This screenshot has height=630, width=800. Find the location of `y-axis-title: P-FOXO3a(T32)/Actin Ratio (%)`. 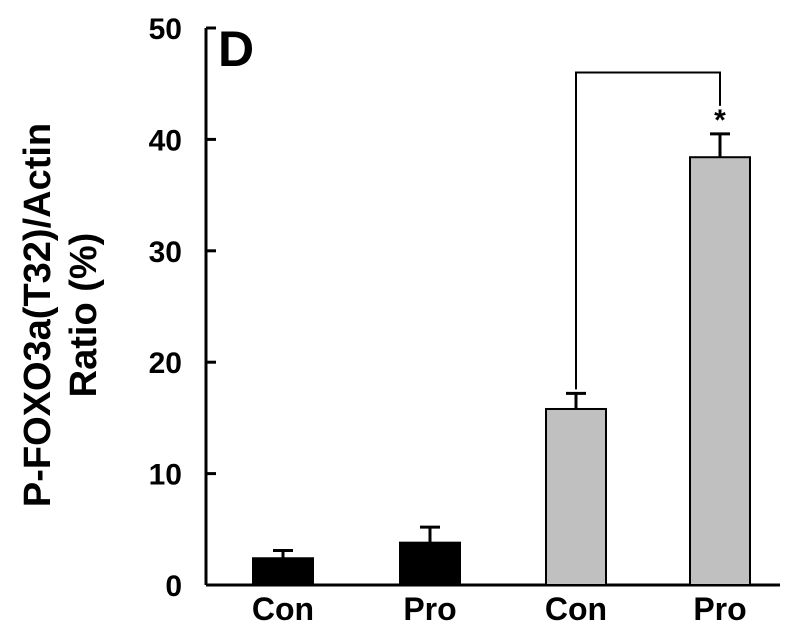

y-axis-title: P-FOXO3a(T32)/Actin Ratio (%) is located at coordinates (61, 315).